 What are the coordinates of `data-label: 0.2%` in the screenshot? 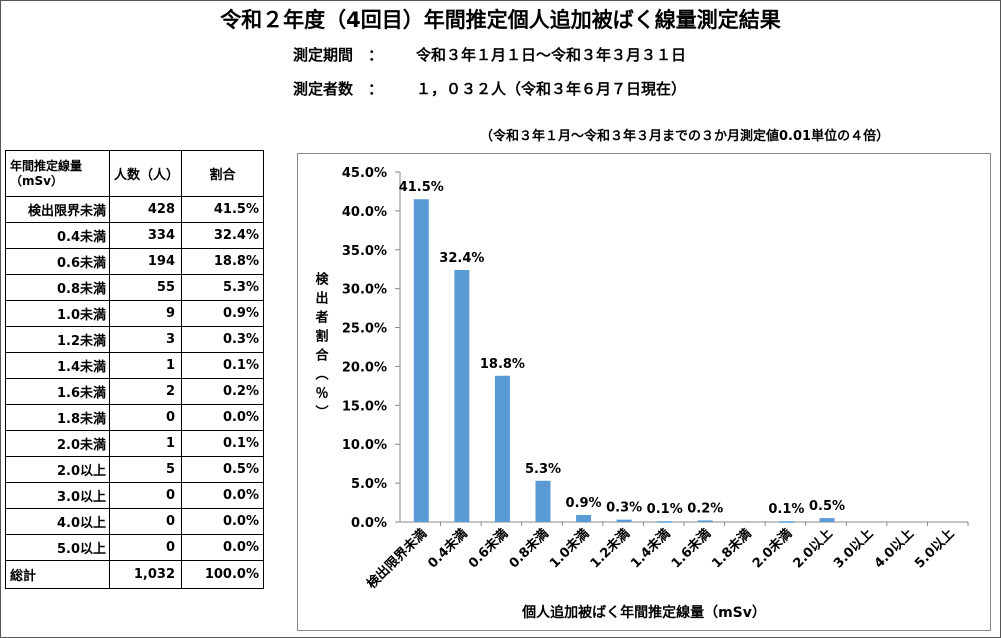 It's located at (705, 508).